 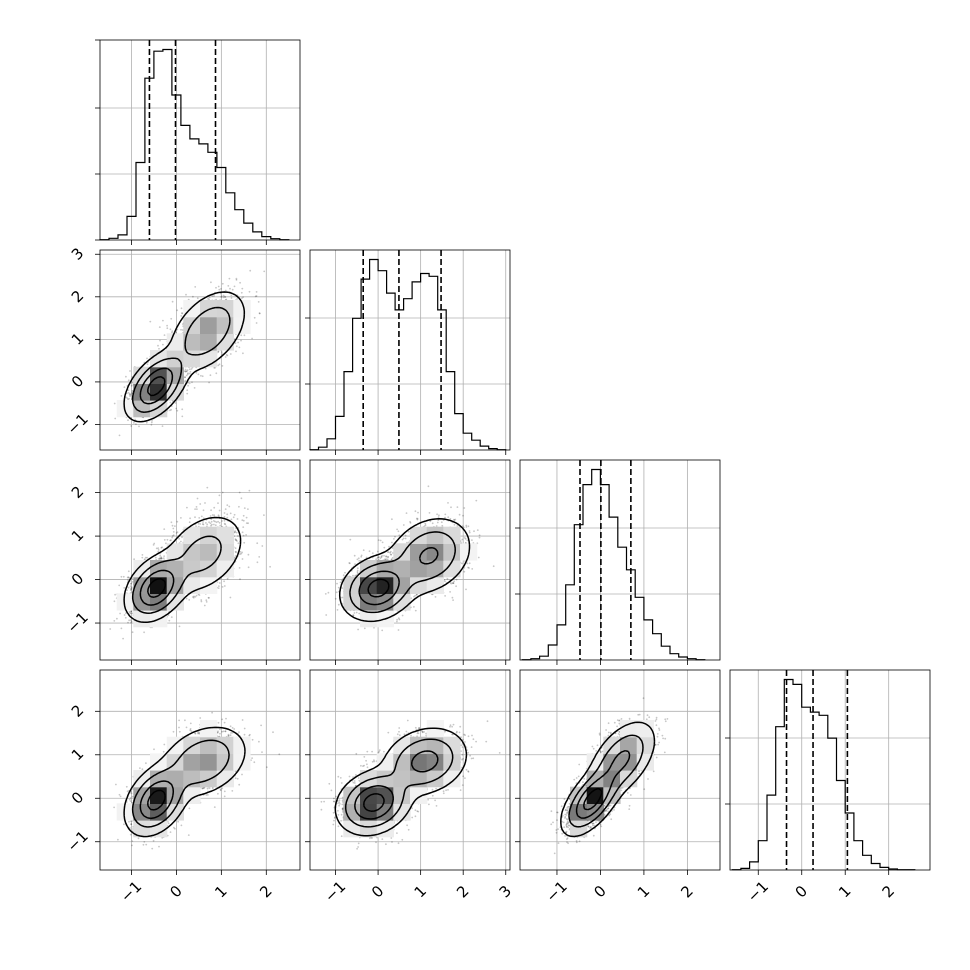 I want to click on x-tick-label: 1, so click(x=844, y=891).